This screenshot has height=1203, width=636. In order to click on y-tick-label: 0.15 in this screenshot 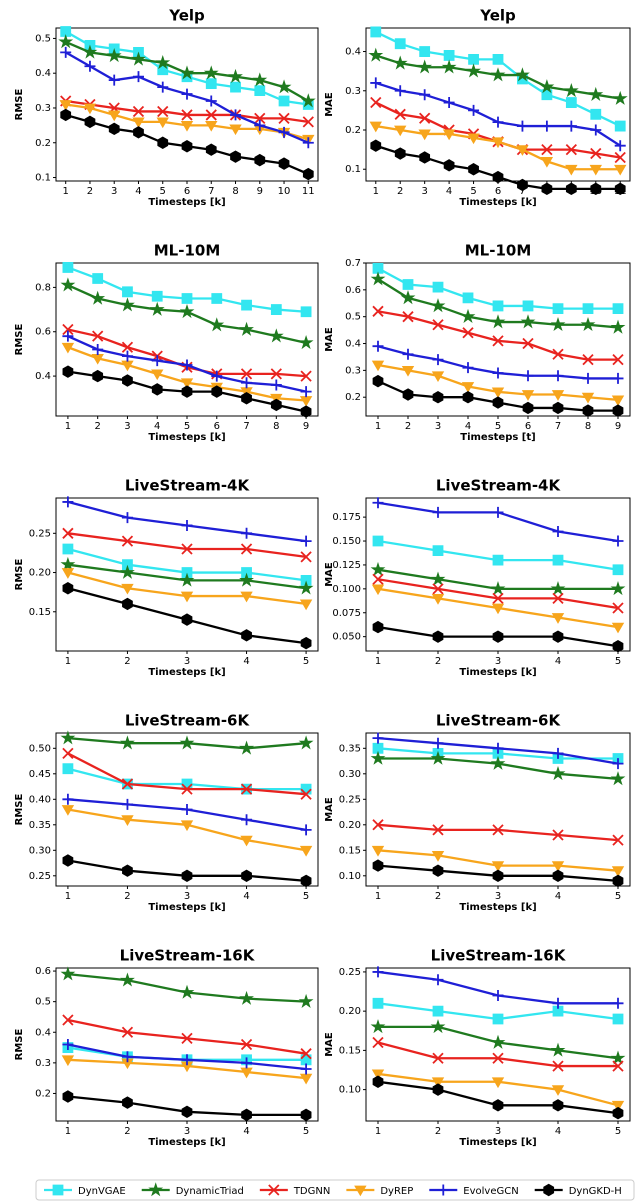, I will do `click(350, 1050)`.